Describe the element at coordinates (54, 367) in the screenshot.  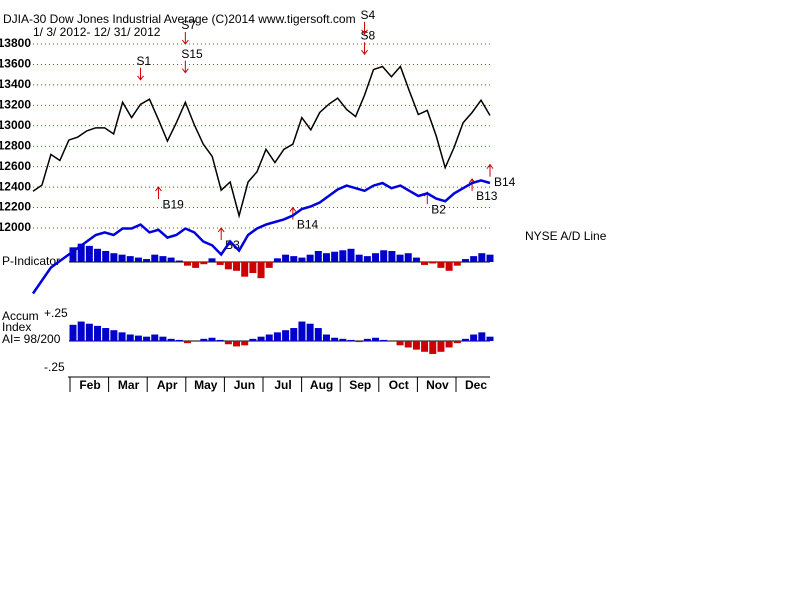
I see `y-tick-label: -.25` at that location.